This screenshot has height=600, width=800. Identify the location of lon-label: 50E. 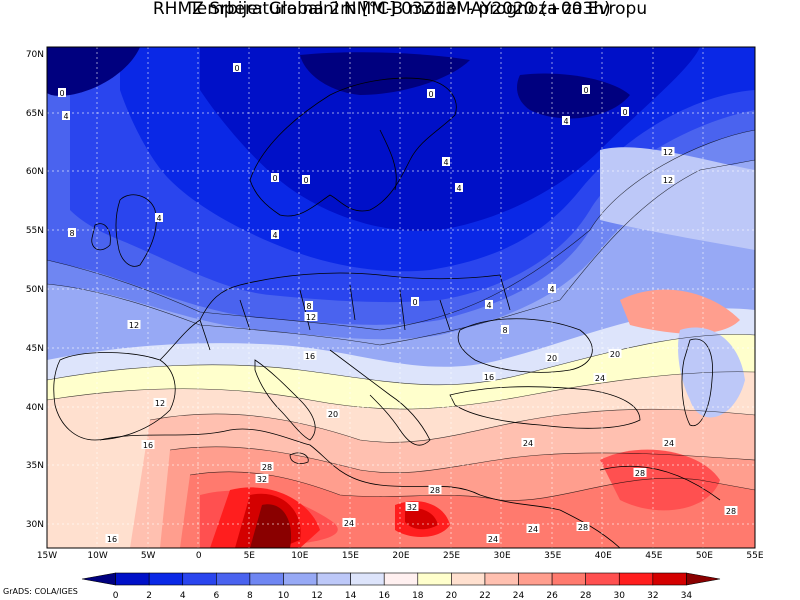
(704, 556).